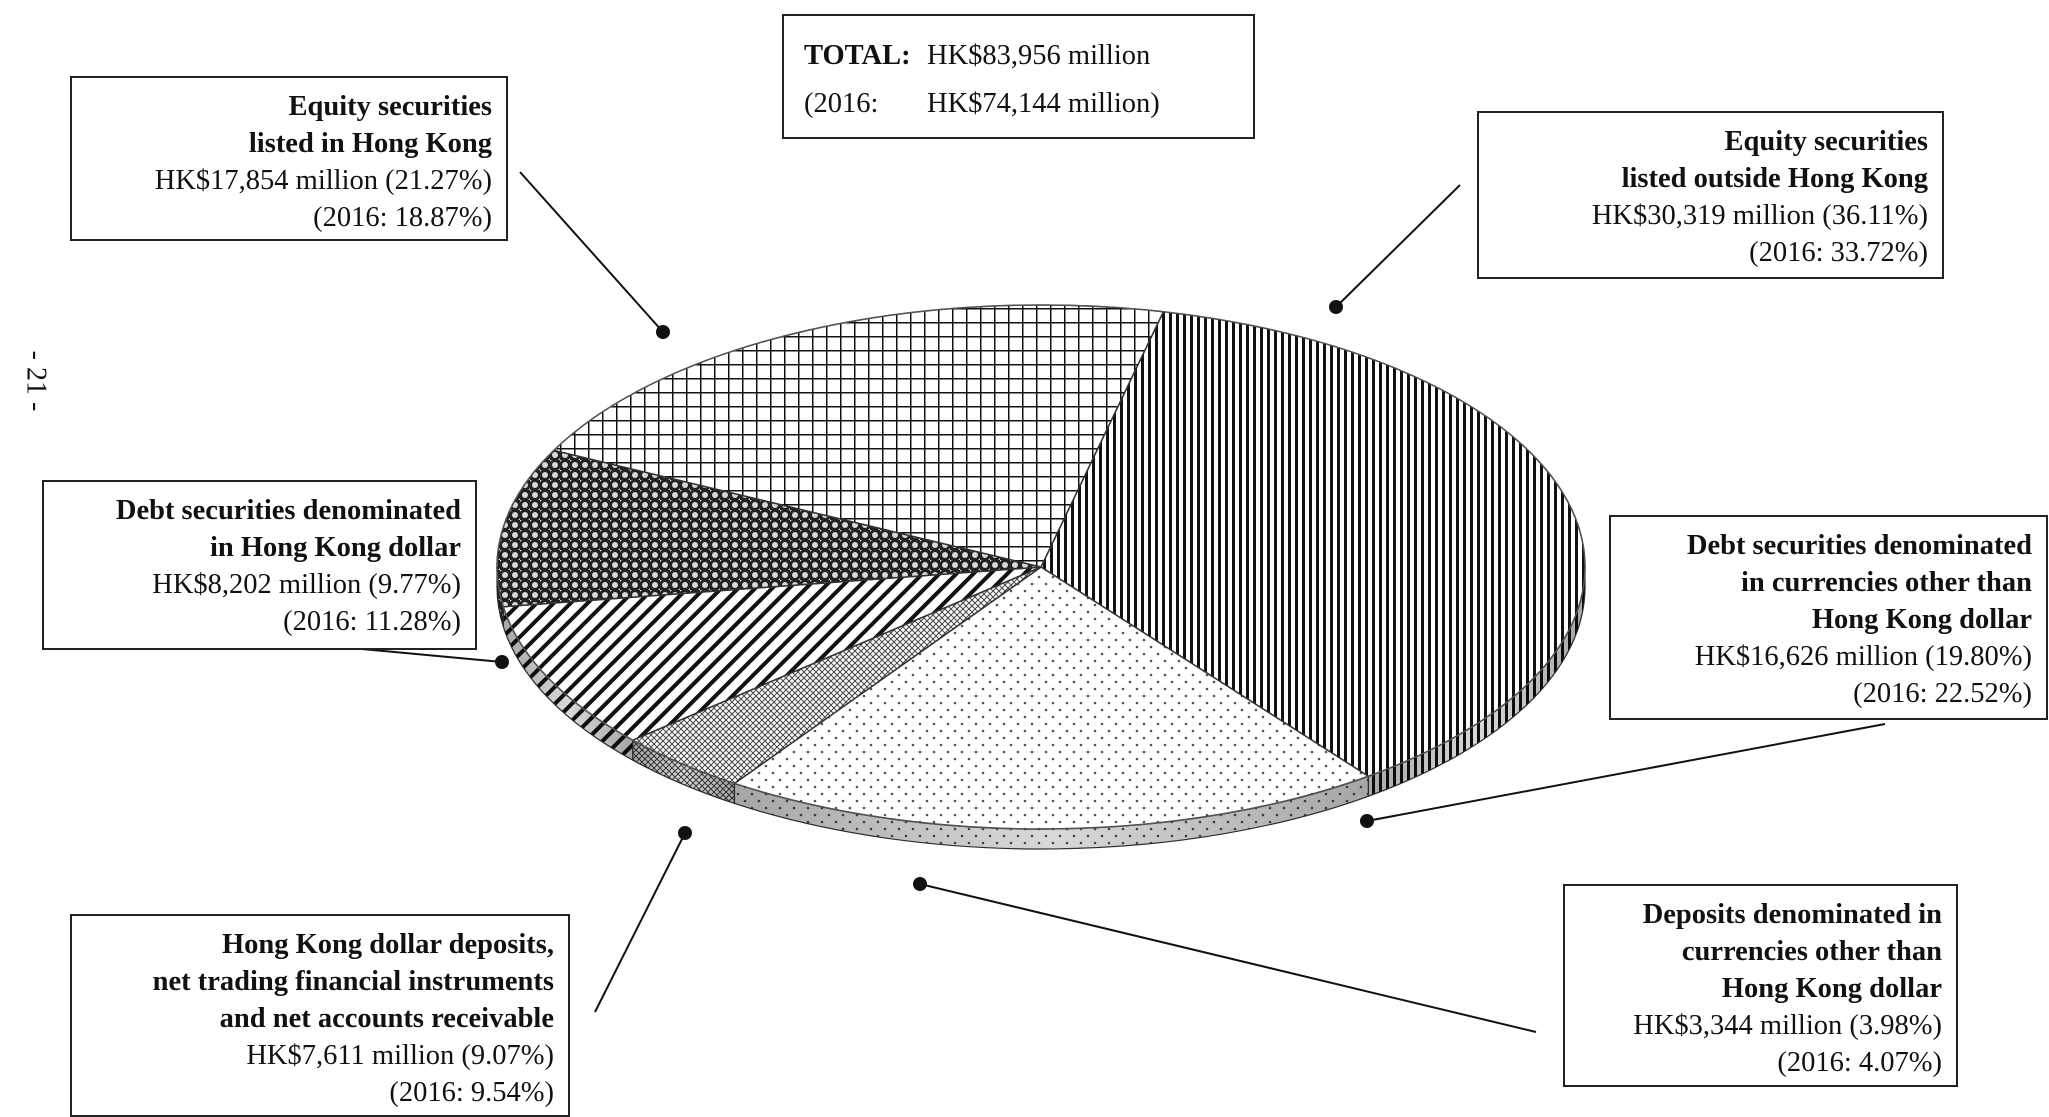  What do you see at coordinates (502, 662) in the screenshot?
I see `leader-dot-debt-hkd` at bounding box center [502, 662].